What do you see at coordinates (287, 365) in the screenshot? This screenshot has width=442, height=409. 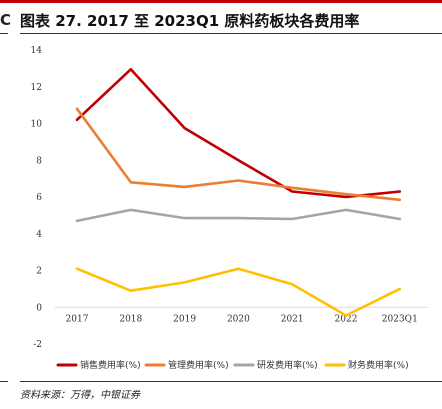 I see `legend-label: 研发费用率(%)` at bounding box center [287, 365].